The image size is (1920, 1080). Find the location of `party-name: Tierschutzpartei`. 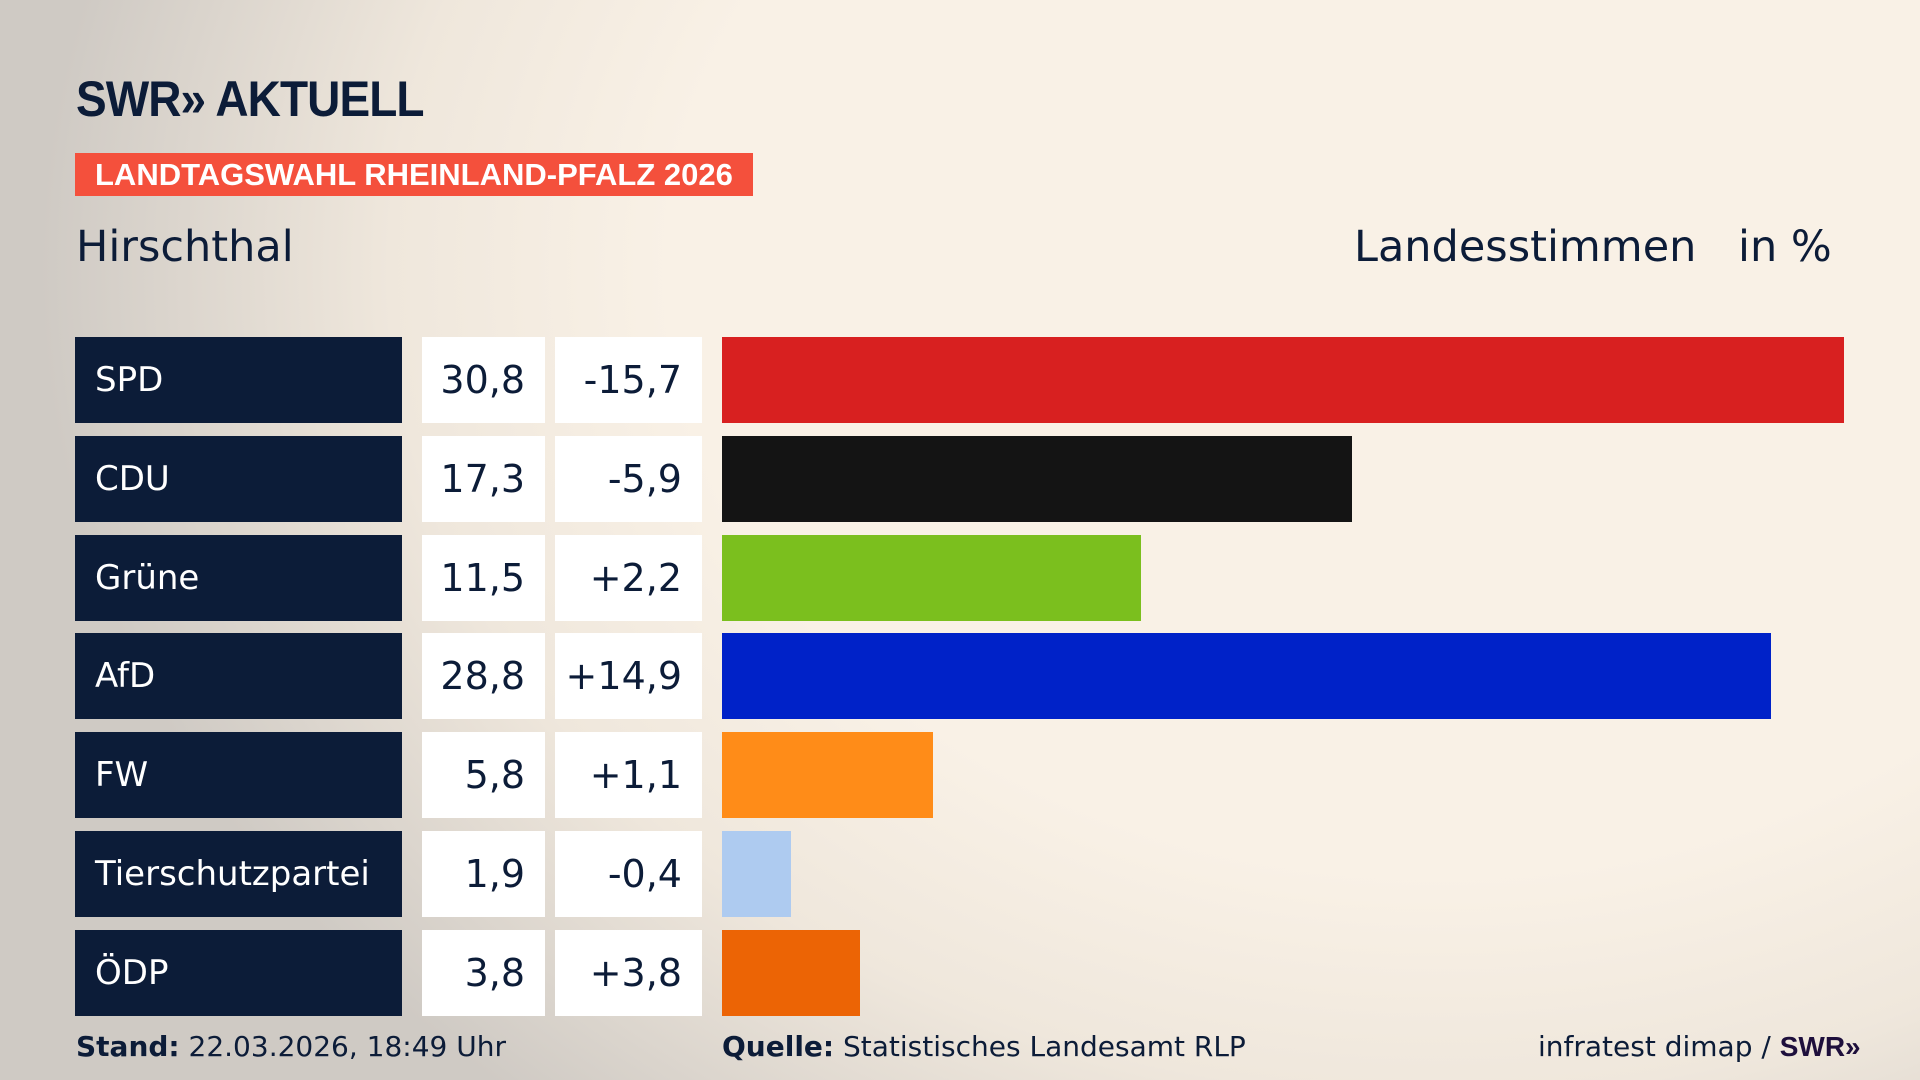

party-name: Tierschutzpartei is located at coordinates (238, 874).